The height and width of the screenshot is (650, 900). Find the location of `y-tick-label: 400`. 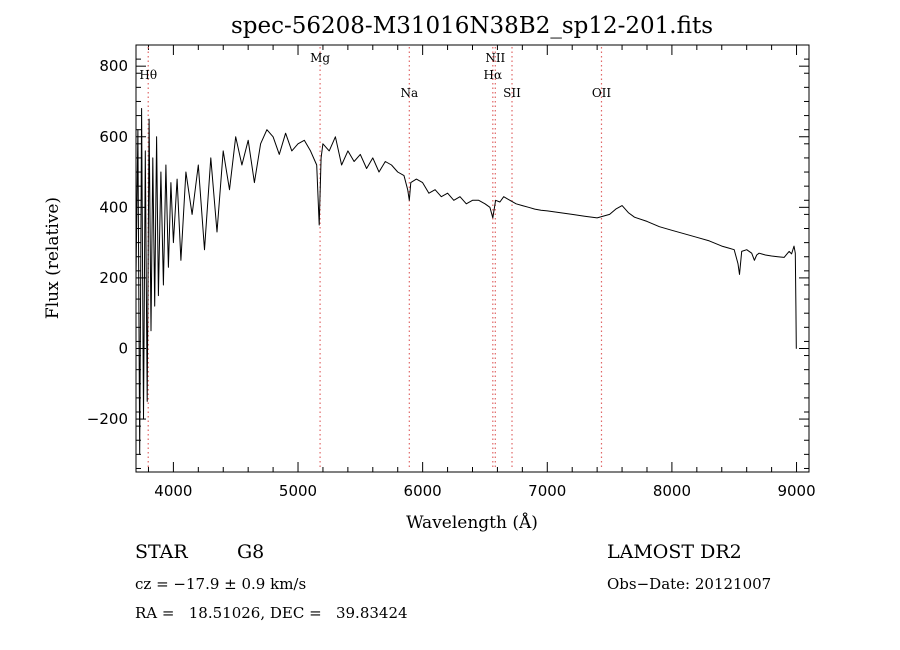

y-tick-label: 400 is located at coordinates (113, 207).